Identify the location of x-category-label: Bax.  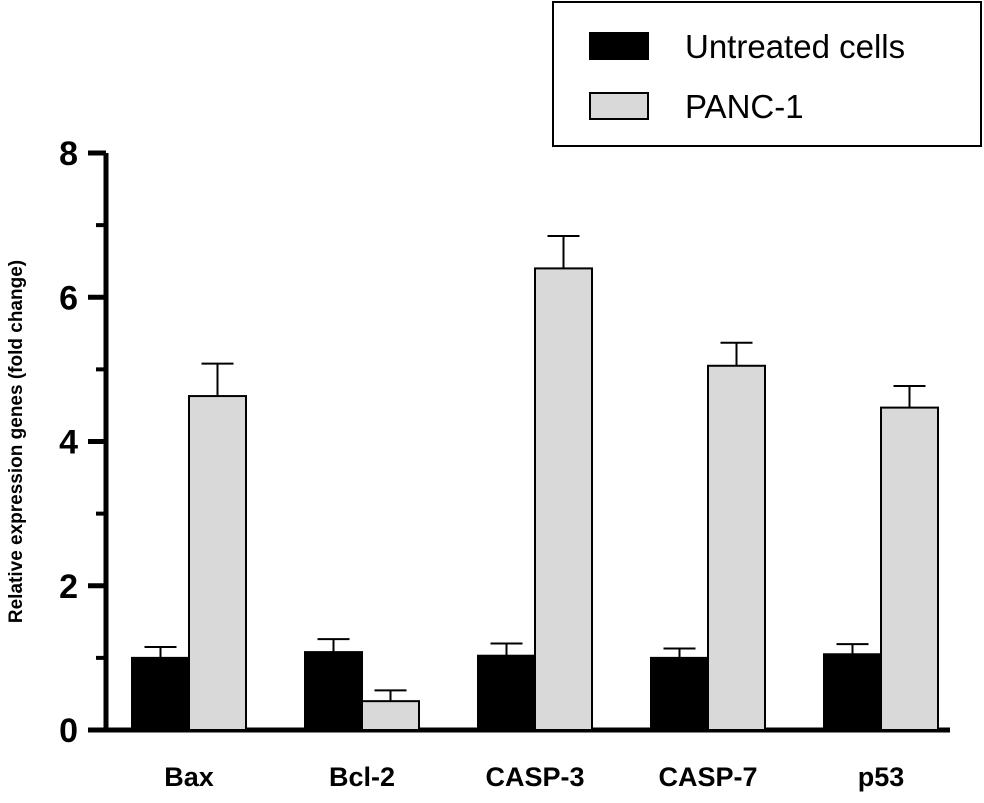
(189, 777).